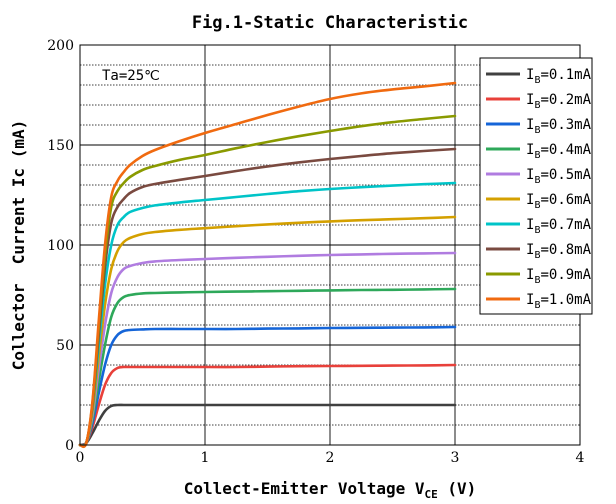  I want to click on x-tick-label: 4, so click(580, 458).